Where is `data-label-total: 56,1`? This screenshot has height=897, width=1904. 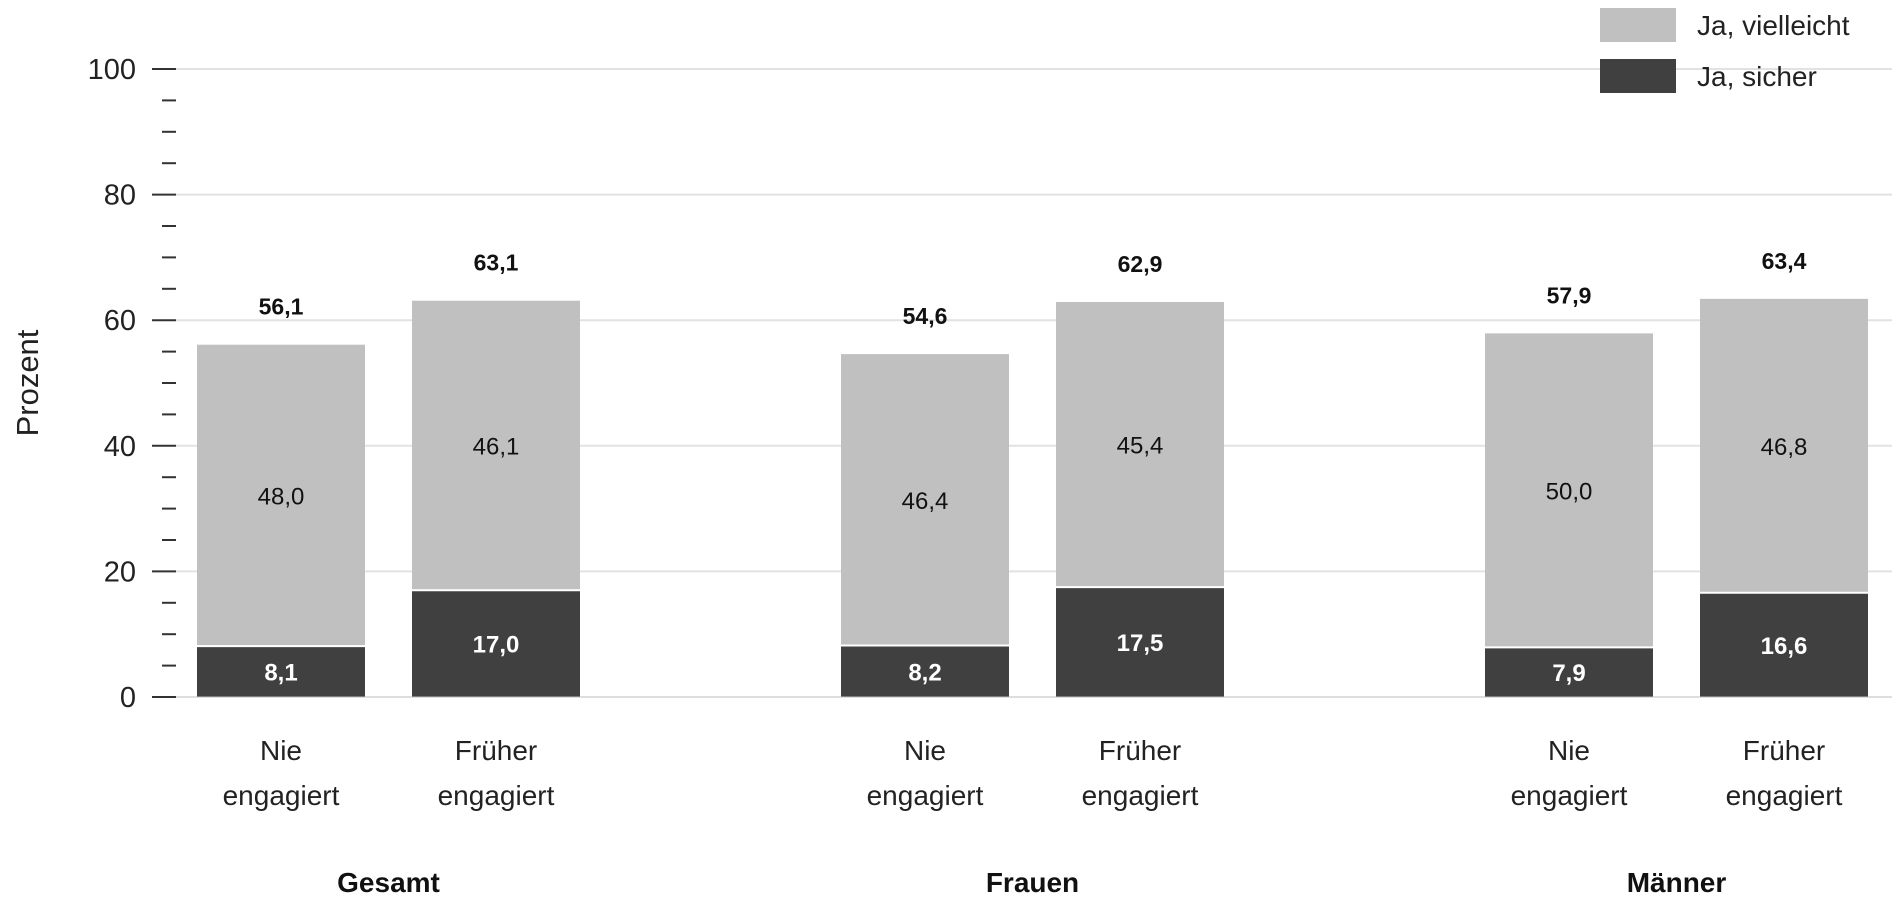
data-label-total: 56,1 is located at coordinates (281, 307).